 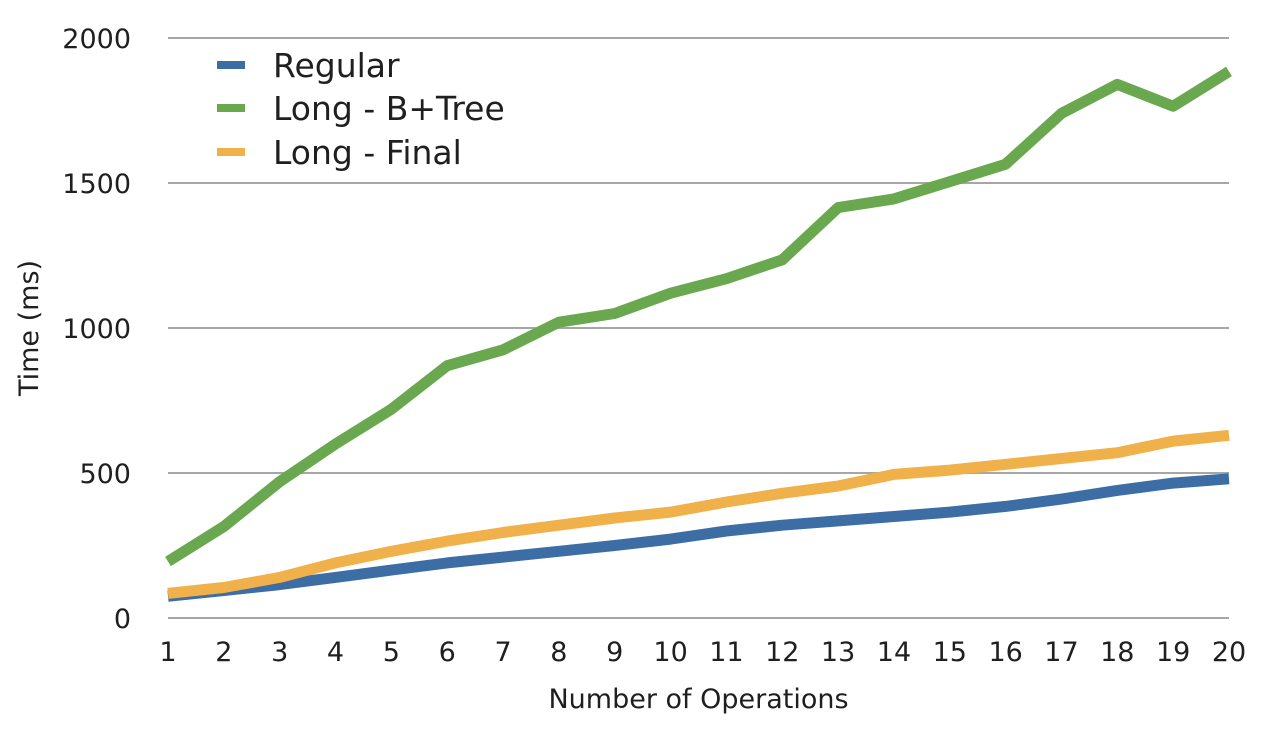 I want to click on x-tick-label: 2, so click(x=223, y=652).